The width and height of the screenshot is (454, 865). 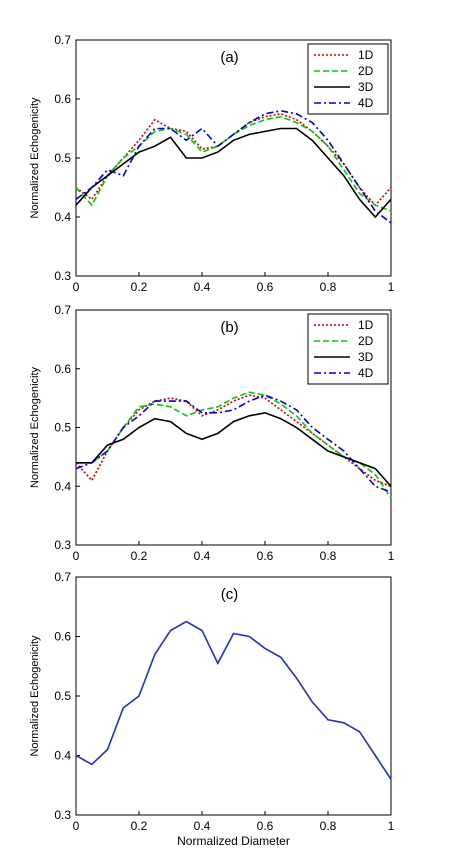 What do you see at coordinates (229, 57) in the screenshot?
I see `panel-label: (a)` at bounding box center [229, 57].